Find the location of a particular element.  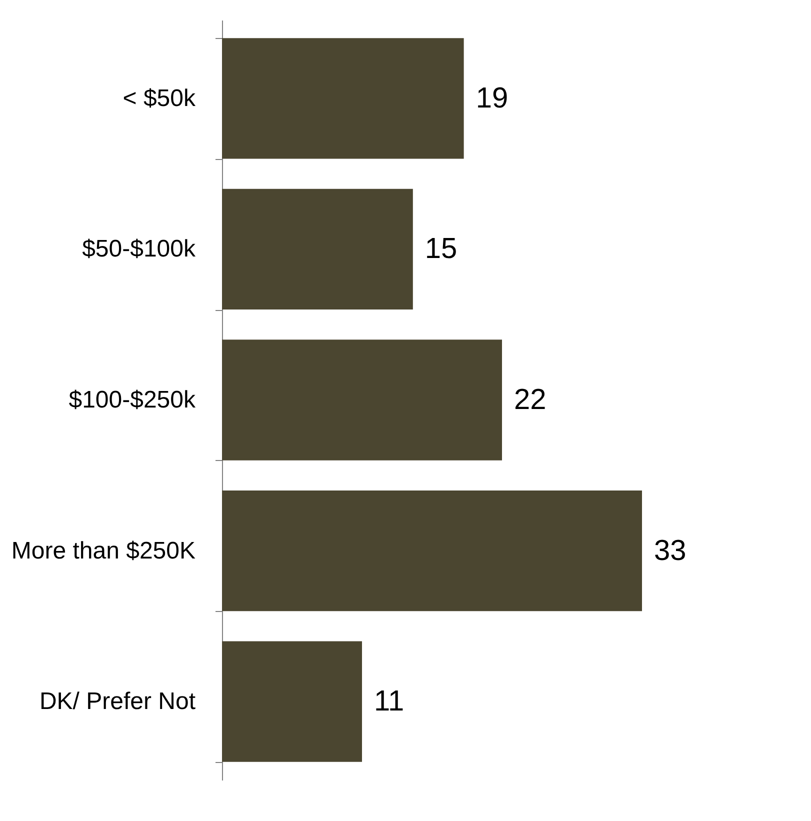

data-label: 22 is located at coordinates (530, 400).